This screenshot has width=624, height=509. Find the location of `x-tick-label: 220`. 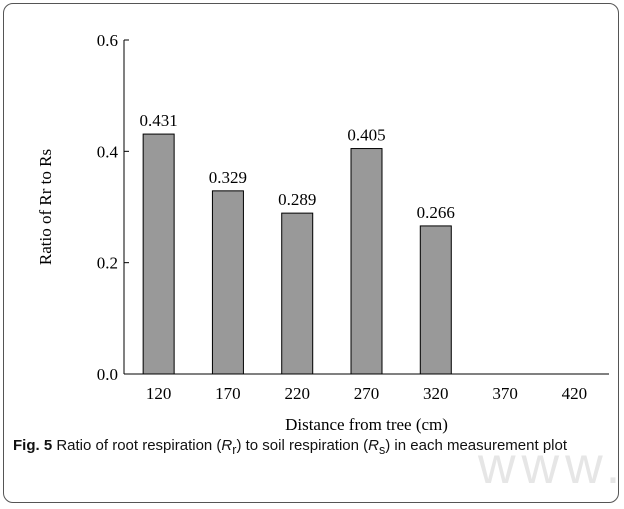

x-tick-label: 220 is located at coordinates (297, 393).